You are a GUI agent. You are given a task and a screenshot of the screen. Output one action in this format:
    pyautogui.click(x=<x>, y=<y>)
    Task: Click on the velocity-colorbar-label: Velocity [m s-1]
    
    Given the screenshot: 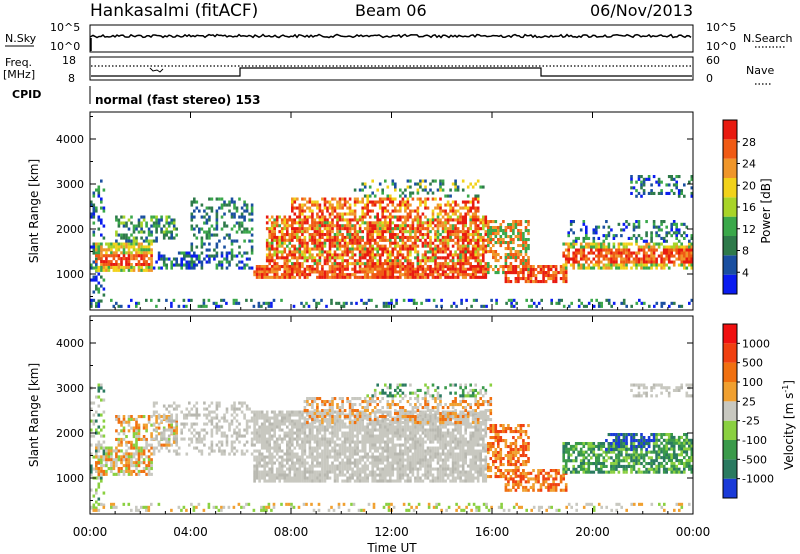 What is the action you would take?
    pyautogui.click(x=788, y=425)
    